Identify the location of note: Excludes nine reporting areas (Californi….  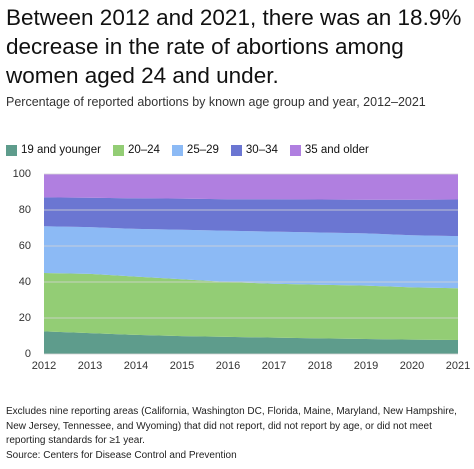
(231, 426).